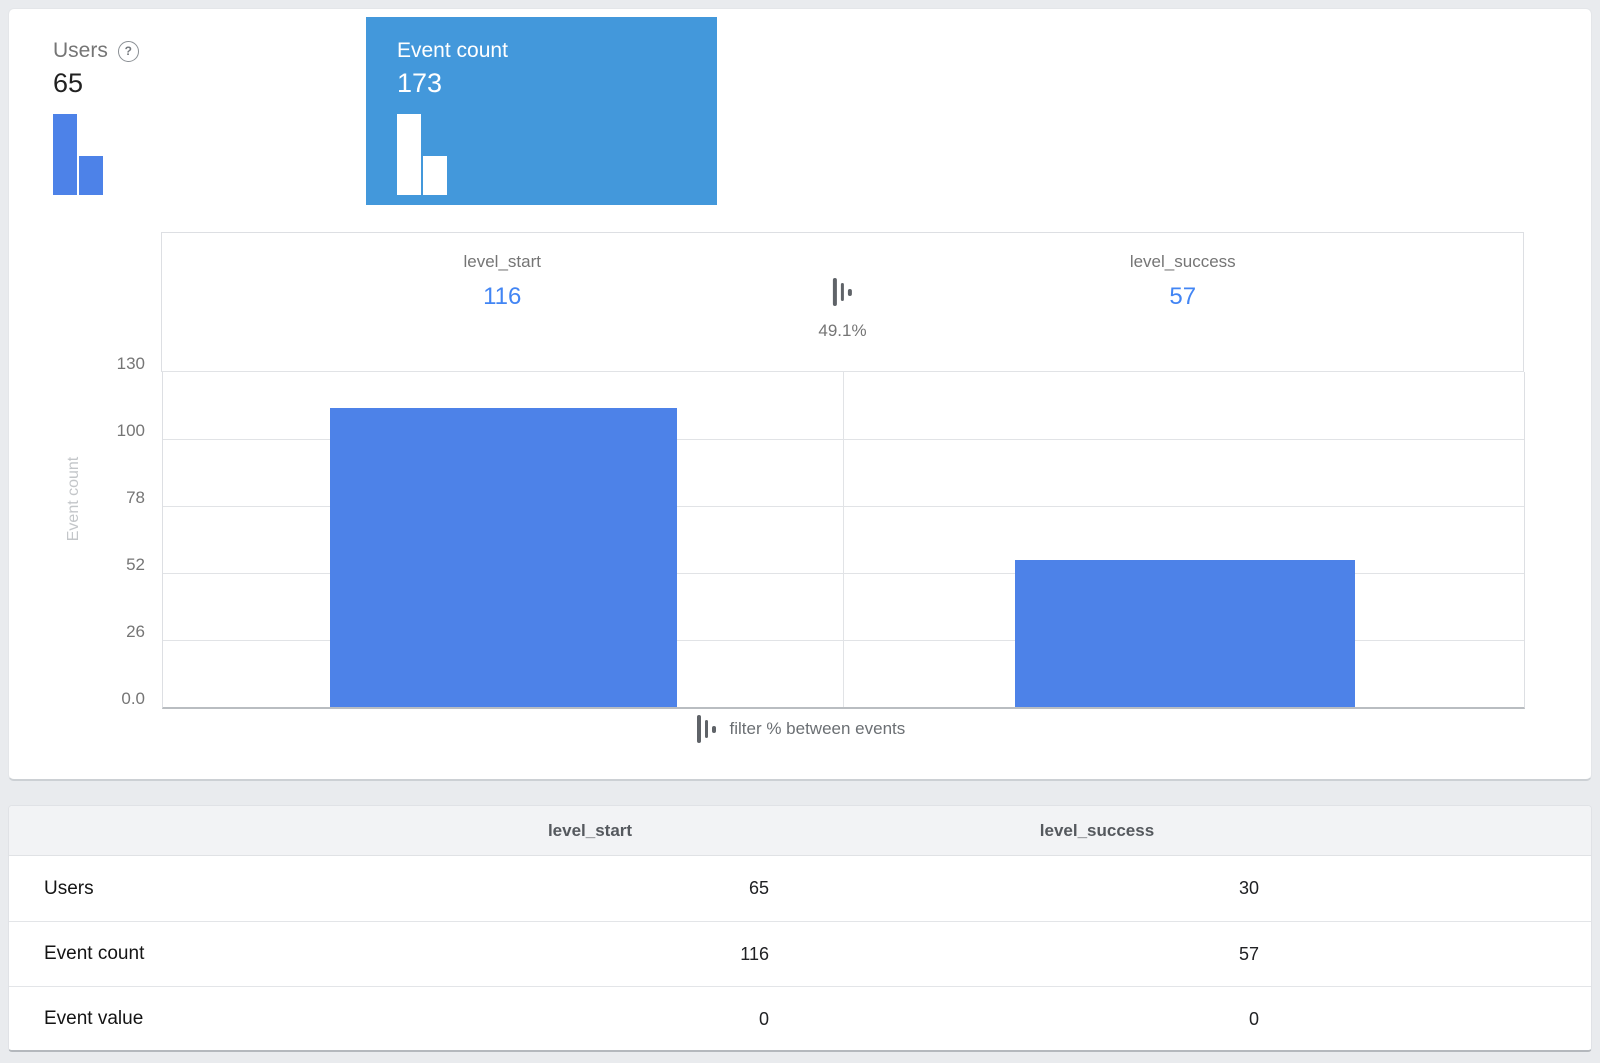  I want to click on table-column-header-level-start: level_start, so click(590, 830).